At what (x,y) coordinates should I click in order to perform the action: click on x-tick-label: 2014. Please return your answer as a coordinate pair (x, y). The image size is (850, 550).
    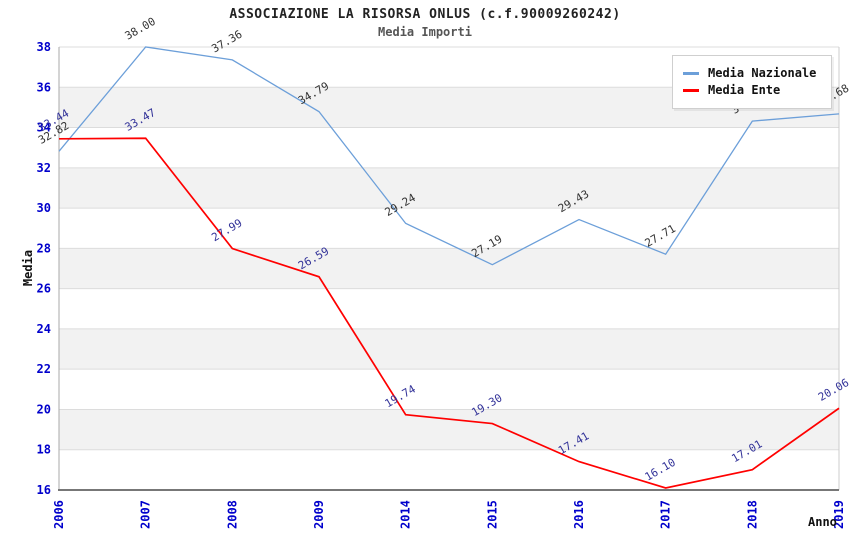
    Looking at the image, I should click on (406, 514).